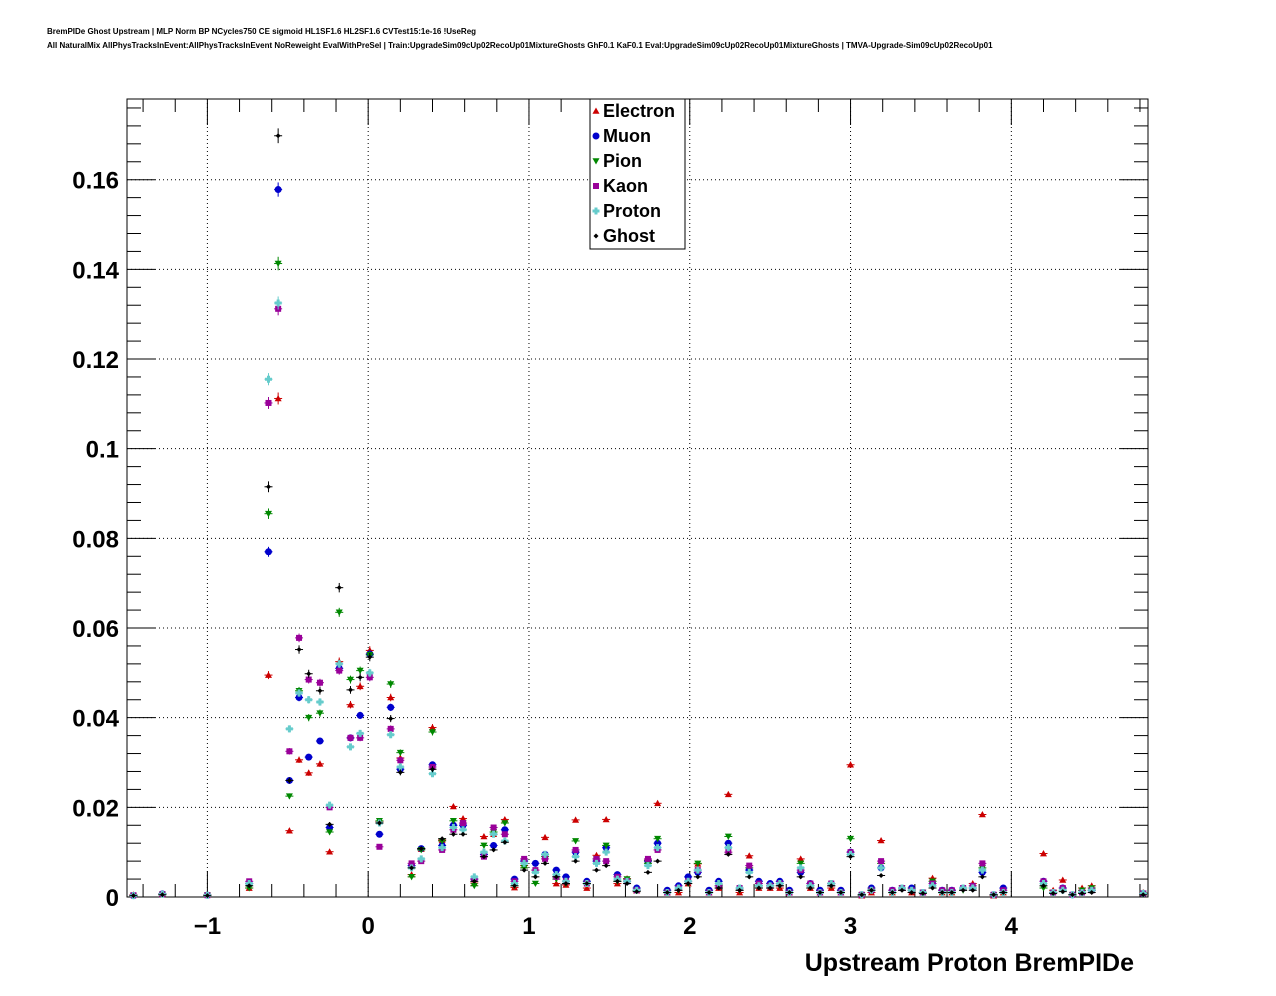  I want to click on x-tick-label: 2, so click(689, 926).